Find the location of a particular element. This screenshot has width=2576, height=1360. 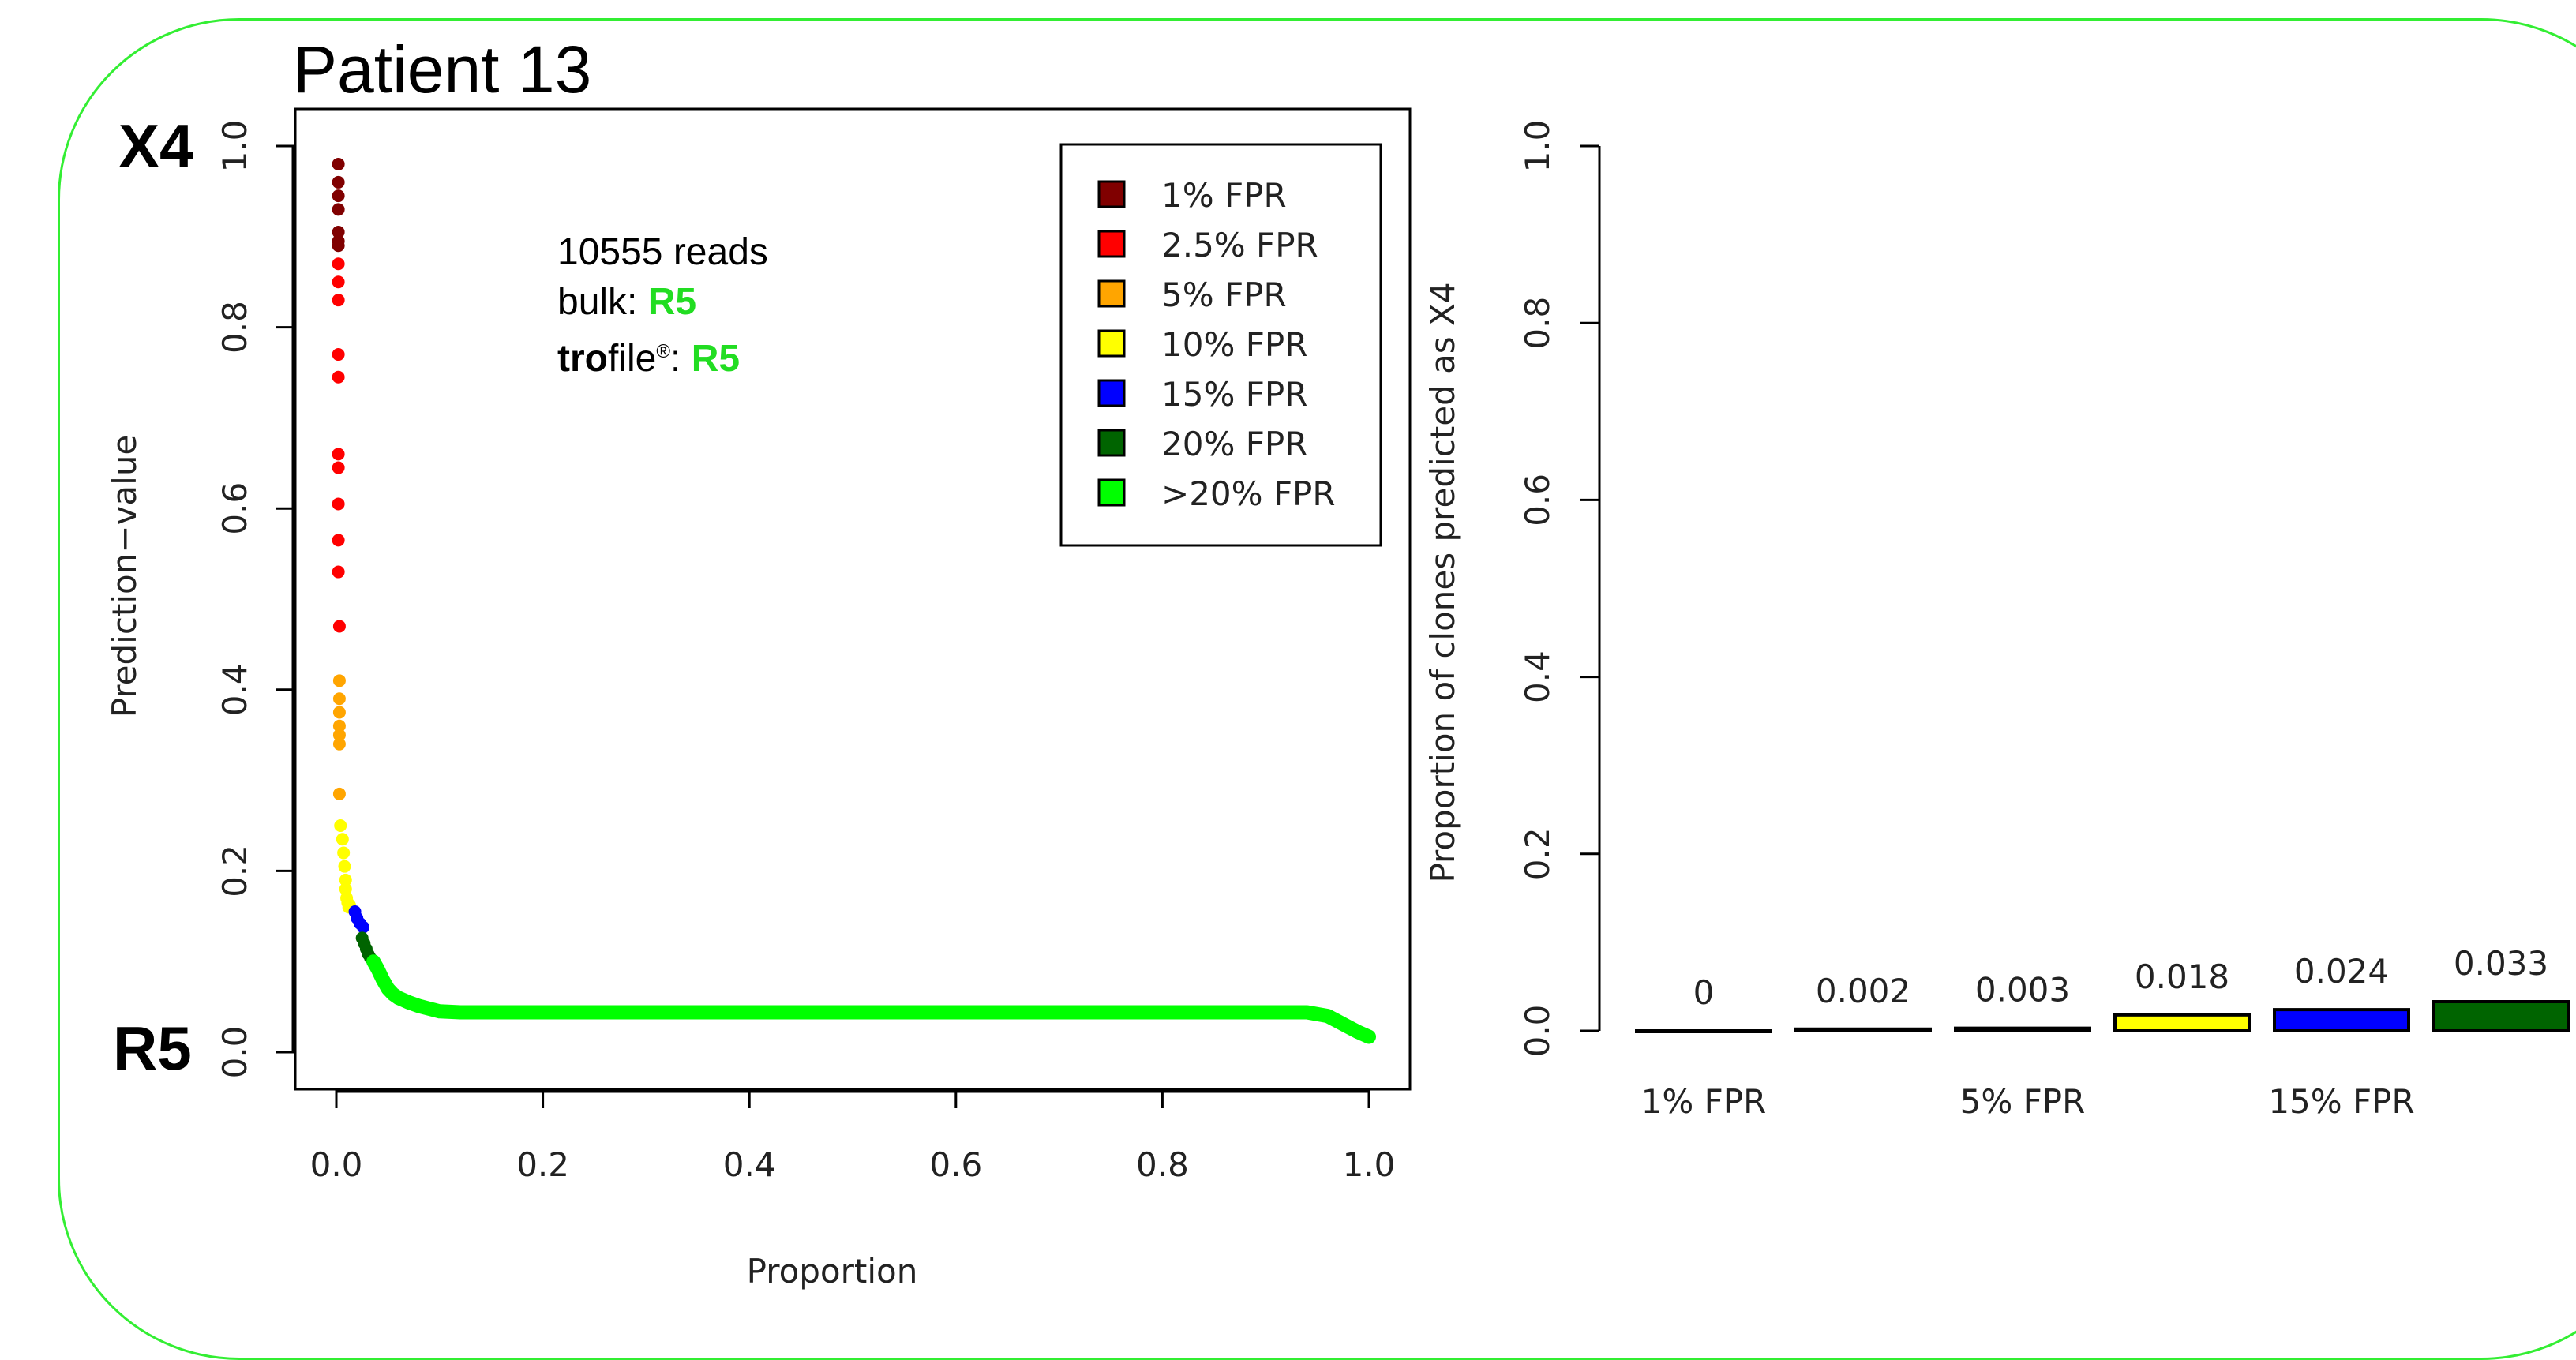

bulk-line: bulk: R5 is located at coordinates (662, 302).